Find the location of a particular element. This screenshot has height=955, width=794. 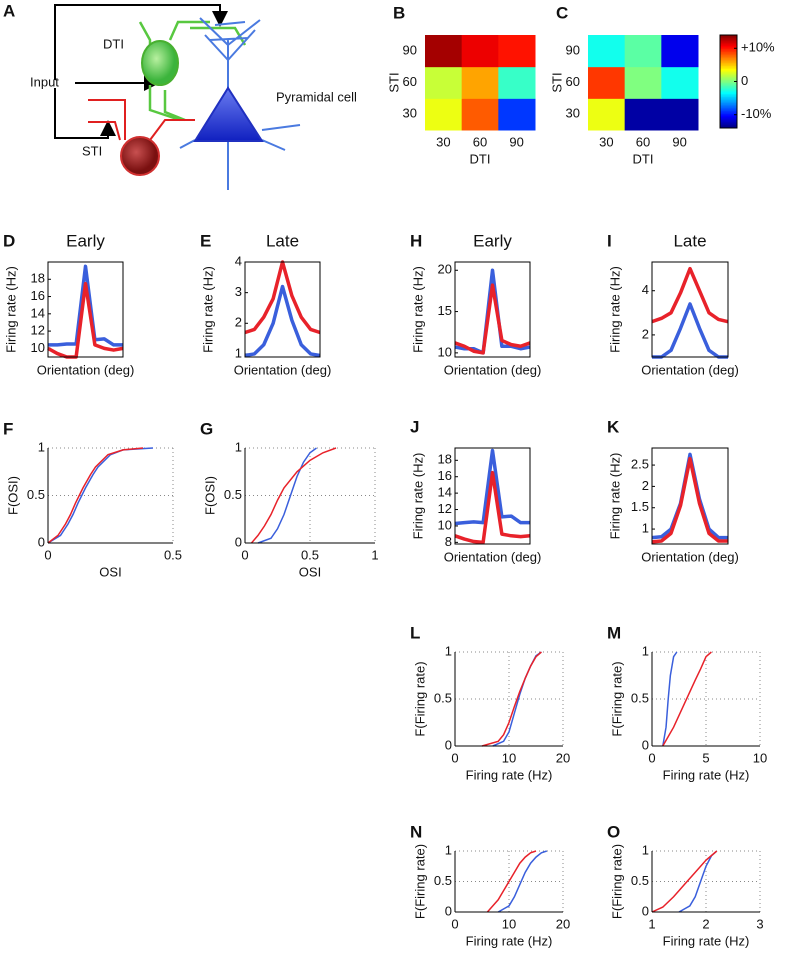

y-tick-label: 30 is located at coordinates (573, 113).